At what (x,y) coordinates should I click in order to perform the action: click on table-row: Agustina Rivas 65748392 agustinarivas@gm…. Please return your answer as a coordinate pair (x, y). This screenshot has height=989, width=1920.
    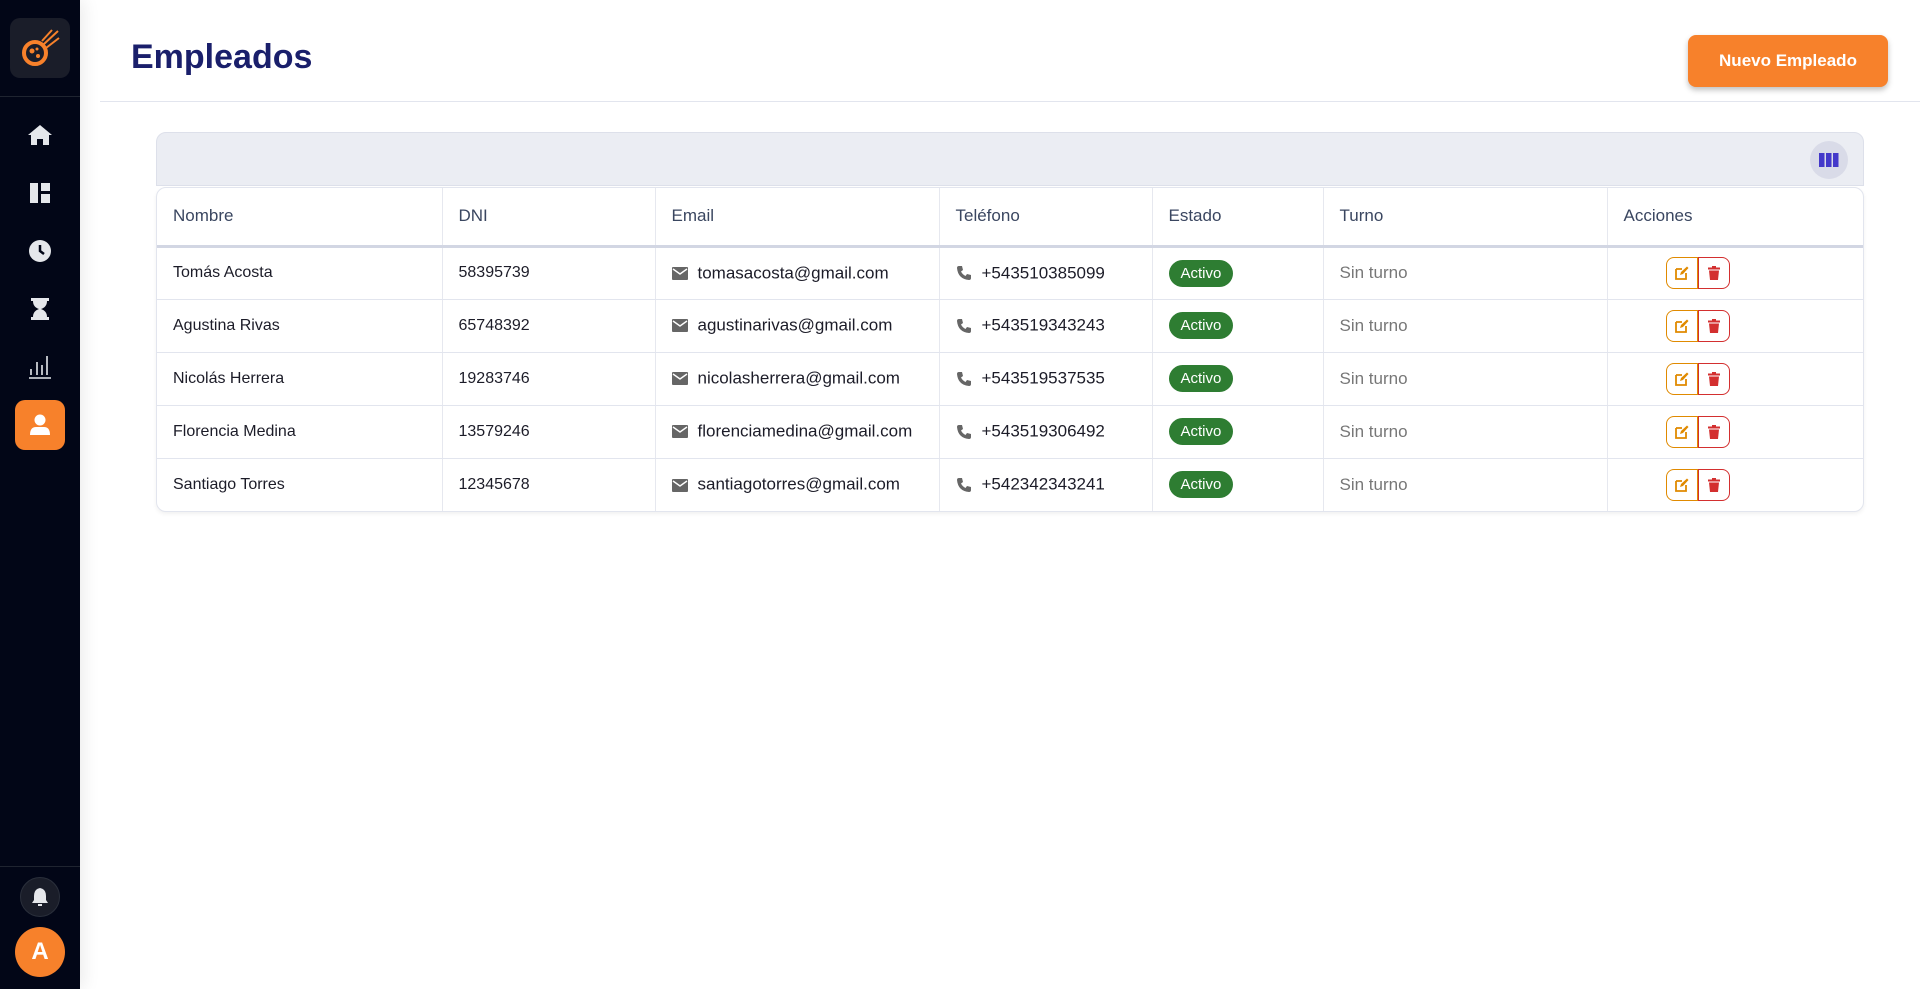
    Looking at the image, I should click on (1010, 326).